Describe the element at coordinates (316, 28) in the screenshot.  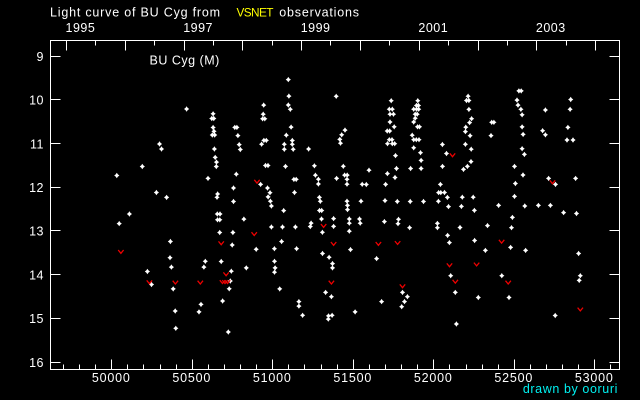
I see `svg-text: 1999` at that location.